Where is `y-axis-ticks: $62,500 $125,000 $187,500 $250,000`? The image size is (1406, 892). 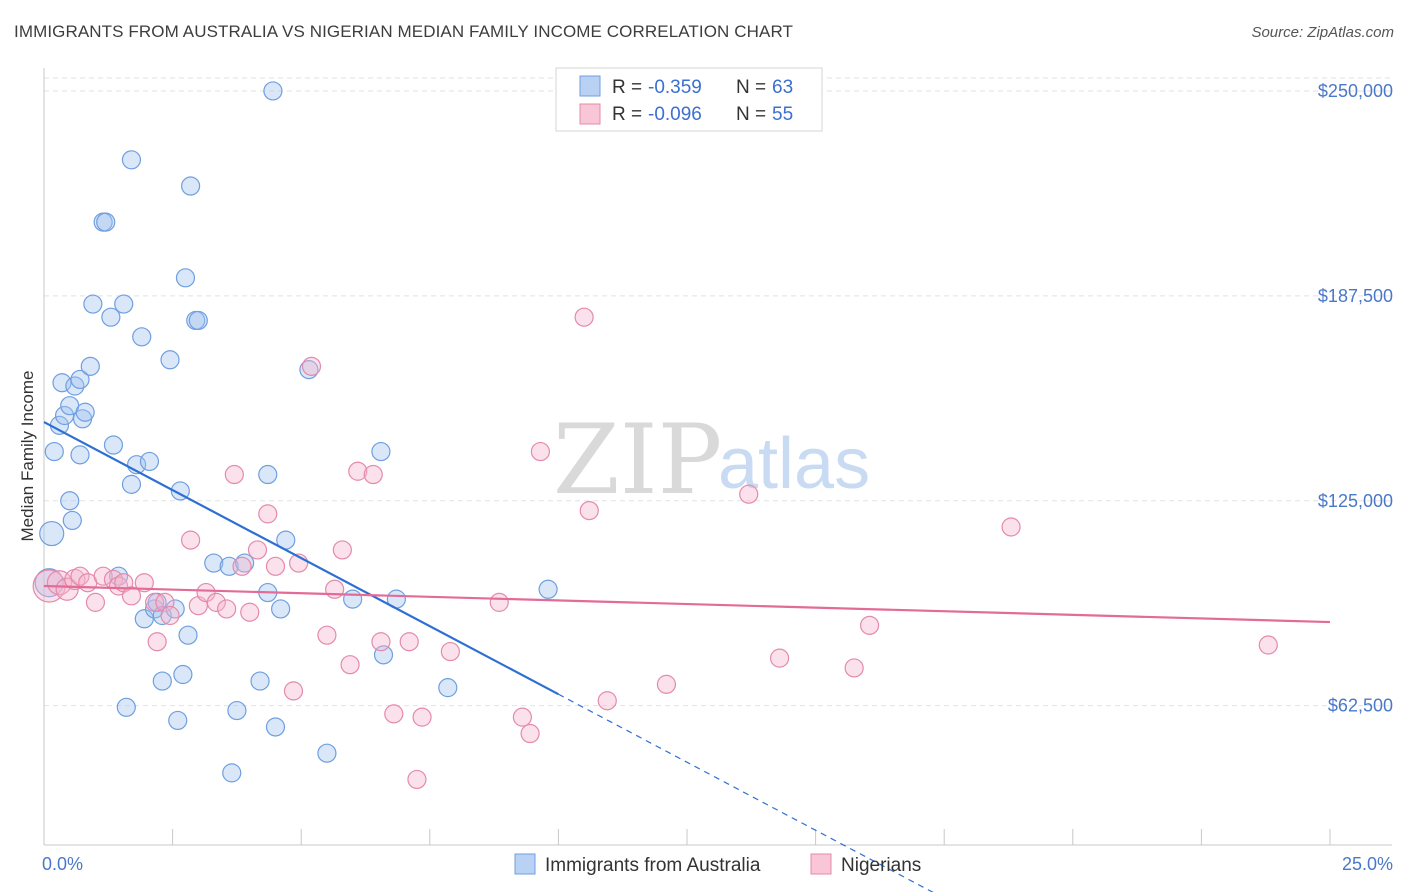
y-axis-ticks: $62,500 $125,000 $187,500 $250,000 is located at coordinates (1355, 398).